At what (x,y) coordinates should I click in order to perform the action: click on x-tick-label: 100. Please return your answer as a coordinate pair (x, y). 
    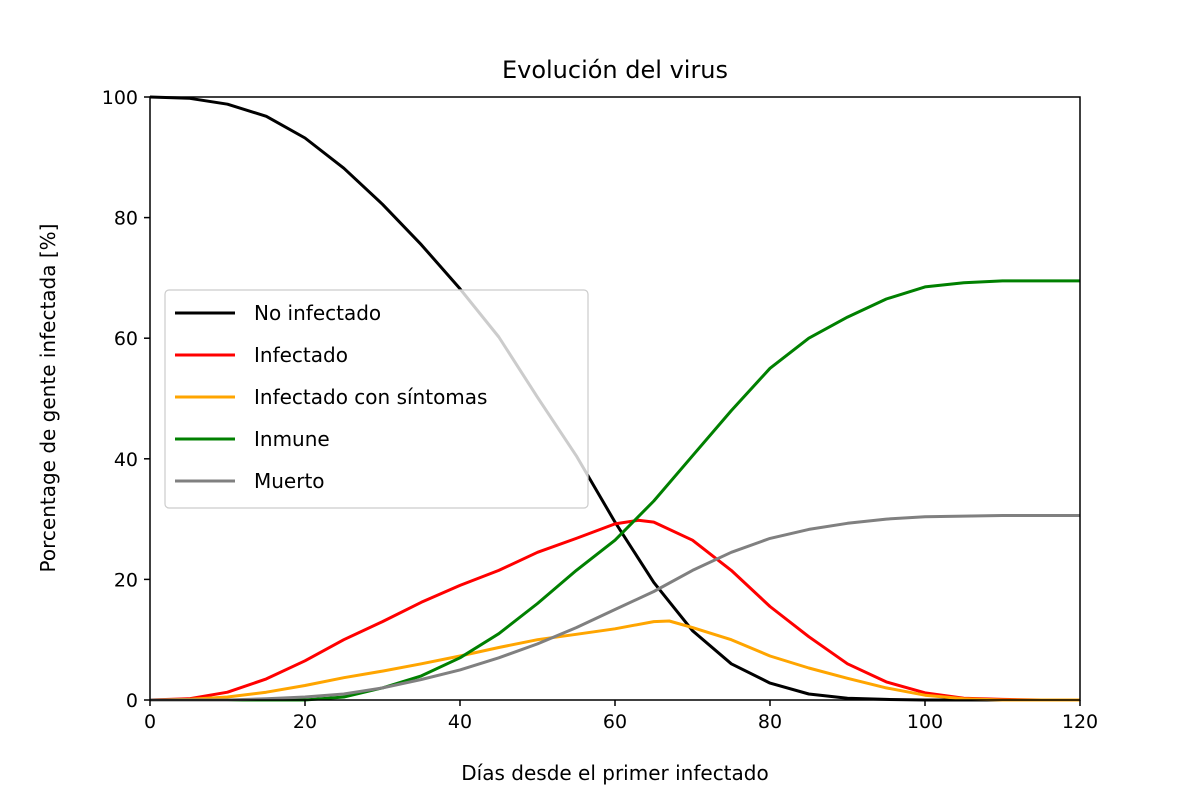
    Looking at the image, I should click on (925, 722).